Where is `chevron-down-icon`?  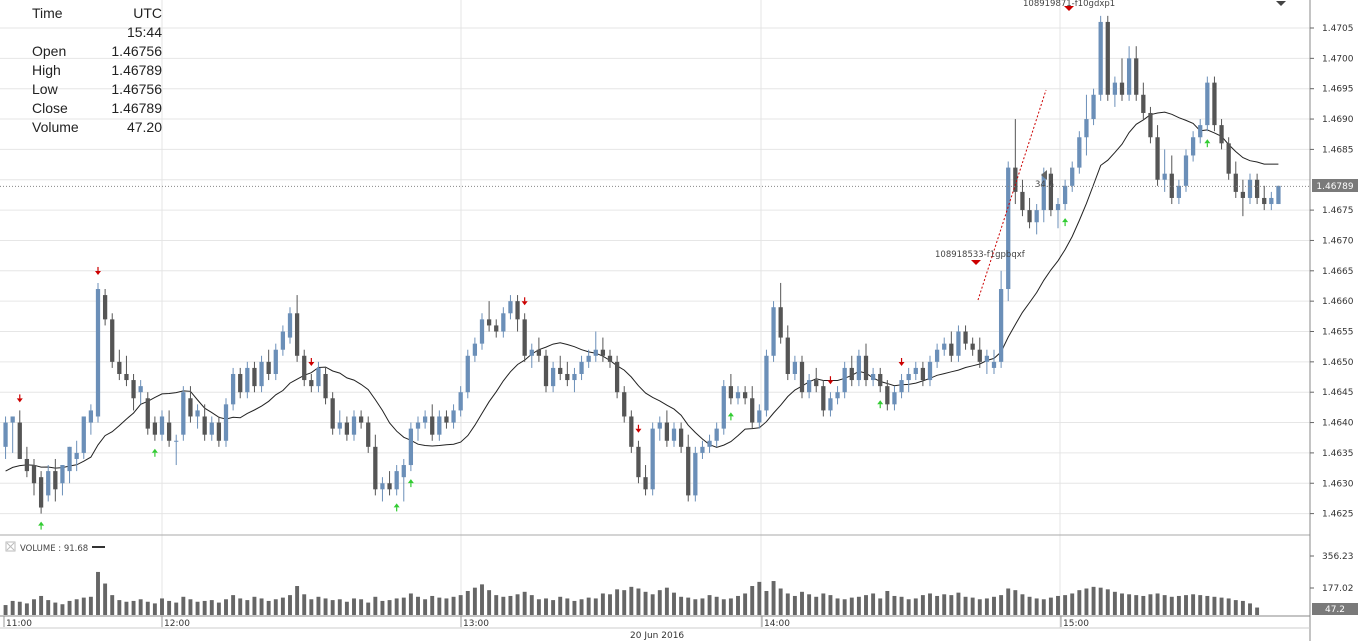
chevron-down-icon is located at coordinates (1281, 3).